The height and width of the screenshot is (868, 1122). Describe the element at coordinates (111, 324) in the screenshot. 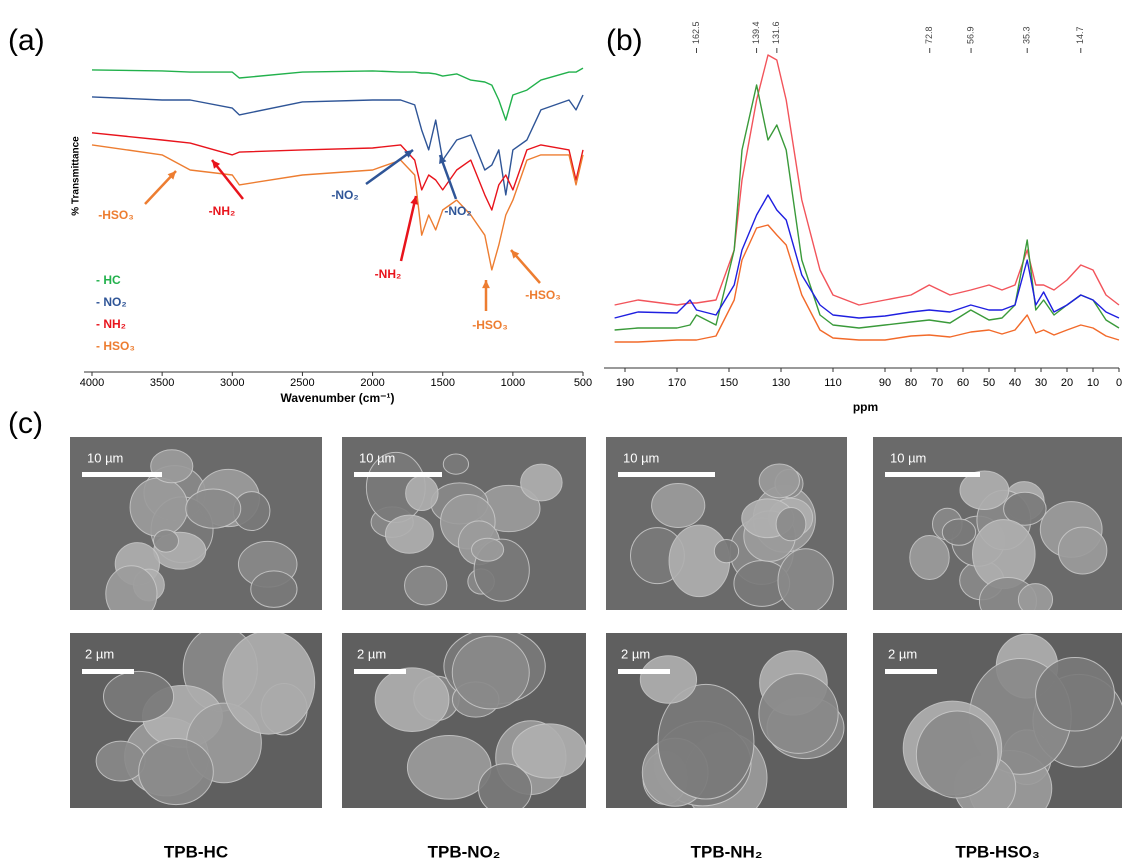

I see `legend-entry: - NH₂` at that location.